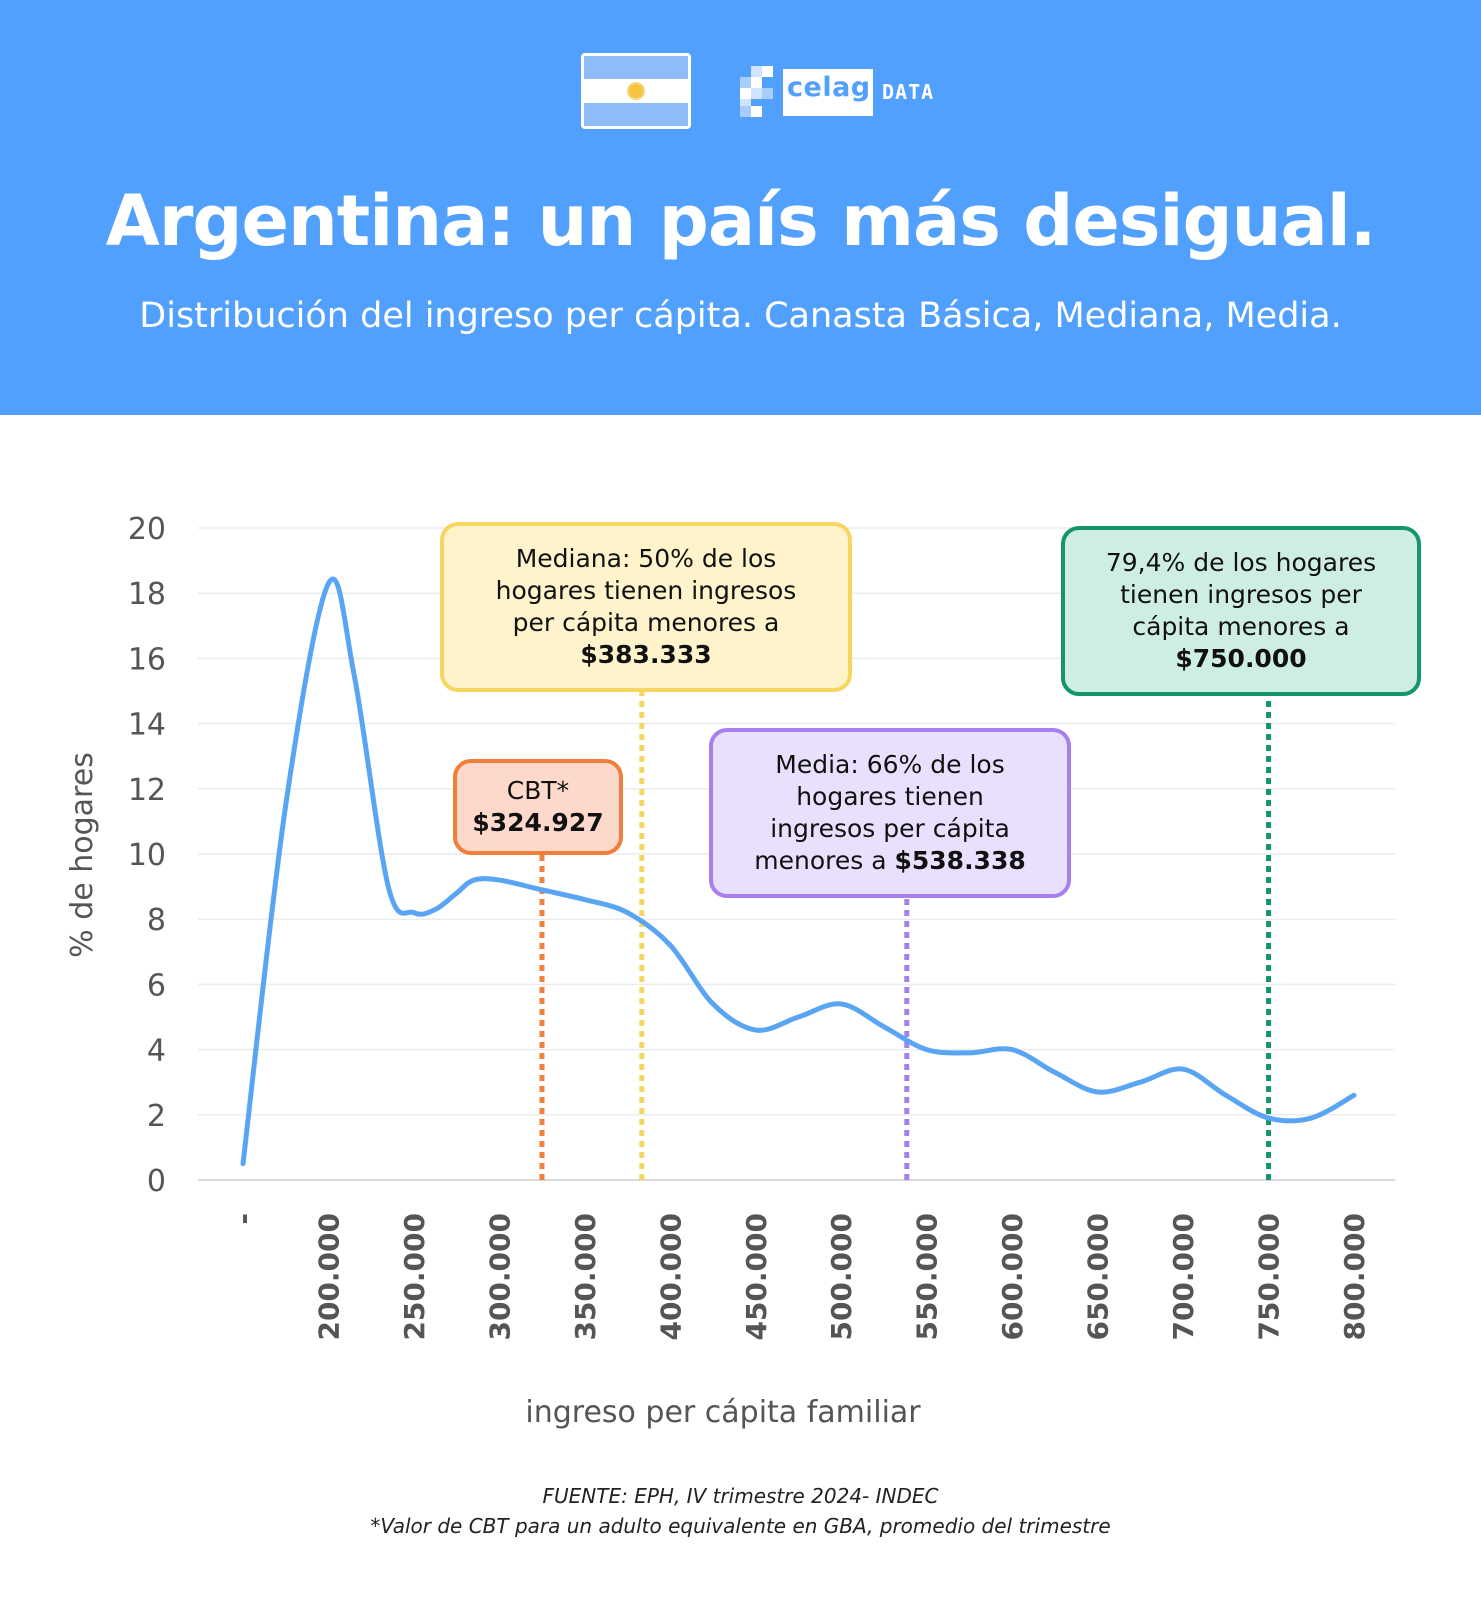 The height and width of the screenshot is (1600, 1481). I want to click on sun-icon, so click(636, 90).